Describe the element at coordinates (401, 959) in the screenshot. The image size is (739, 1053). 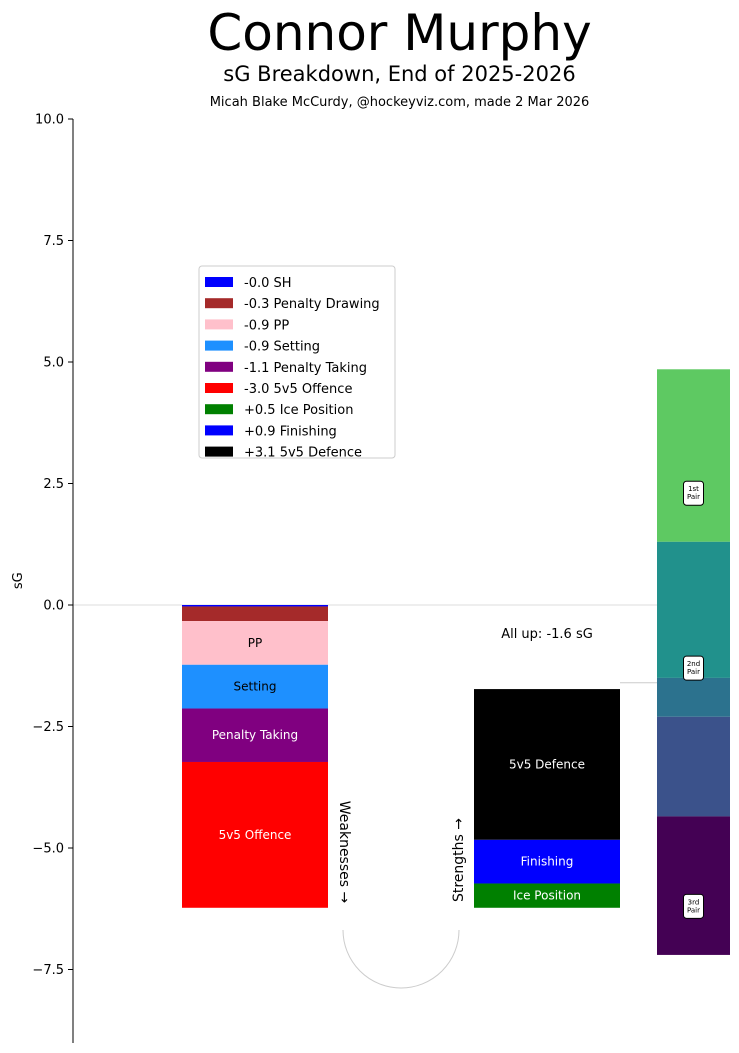
I see `connector-arc` at that location.